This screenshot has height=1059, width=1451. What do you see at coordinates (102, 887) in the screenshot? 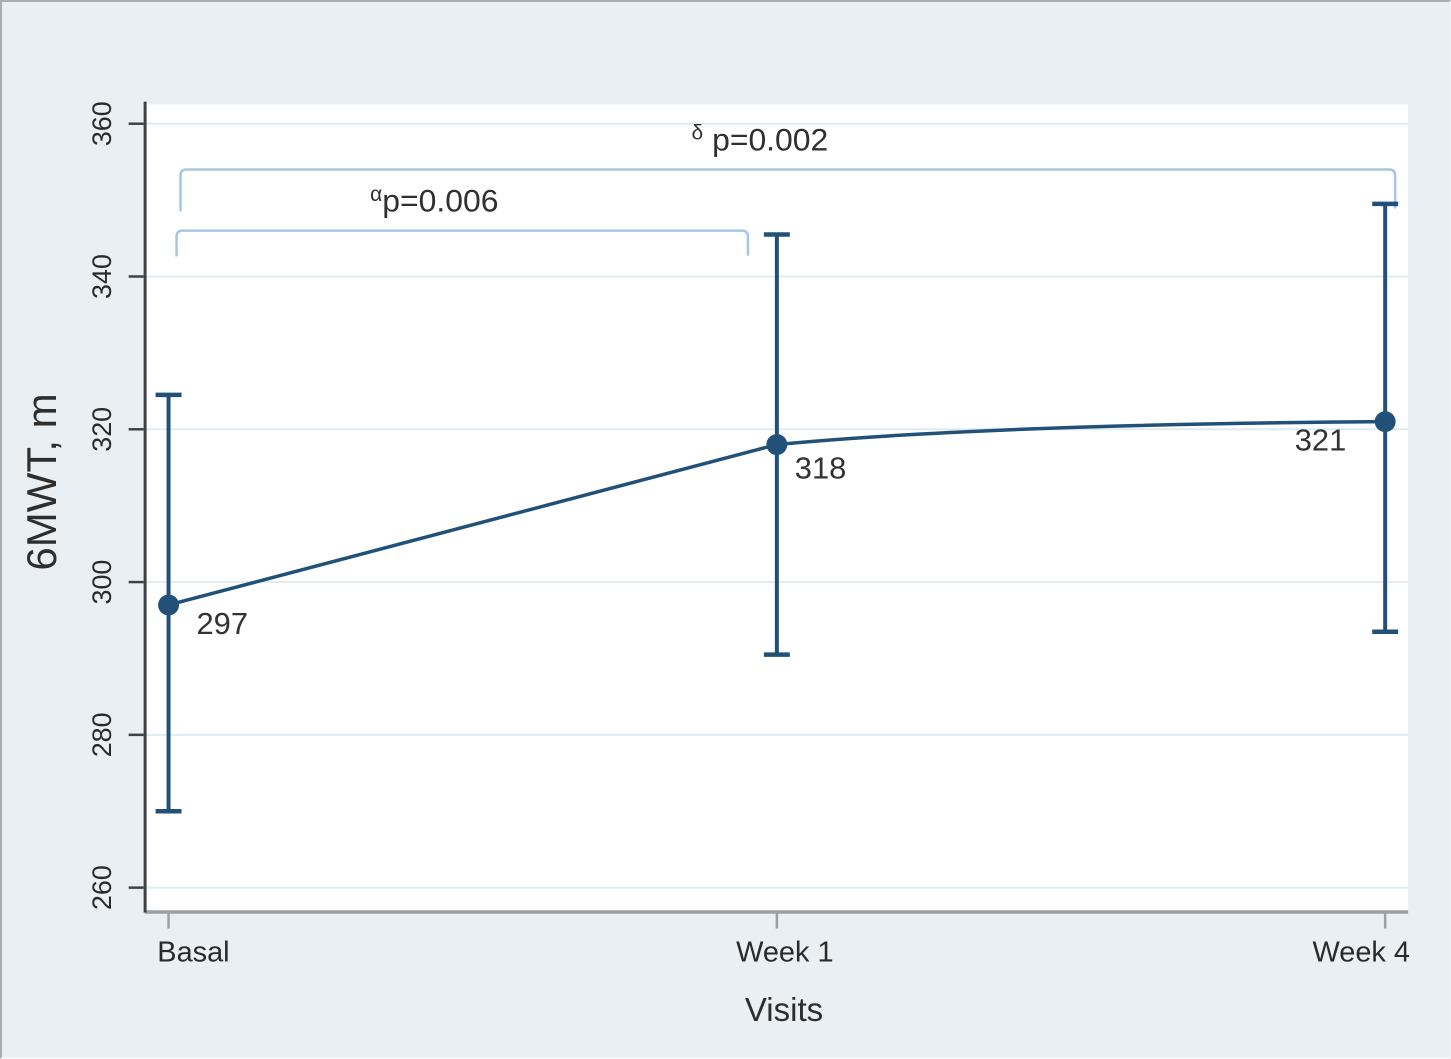
I see `y-tick-label: 260` at bounding box center [102, 887].